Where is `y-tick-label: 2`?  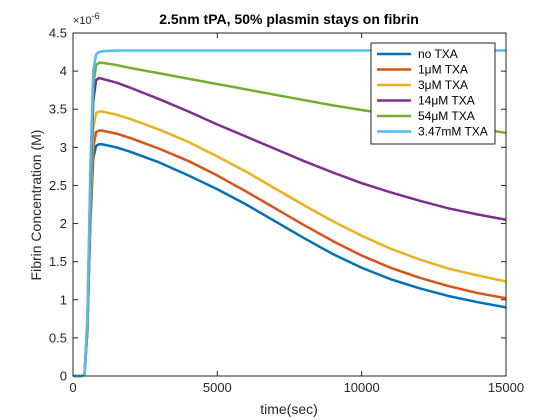 y-tick-label: 2 is located at coordinates (63, 223).